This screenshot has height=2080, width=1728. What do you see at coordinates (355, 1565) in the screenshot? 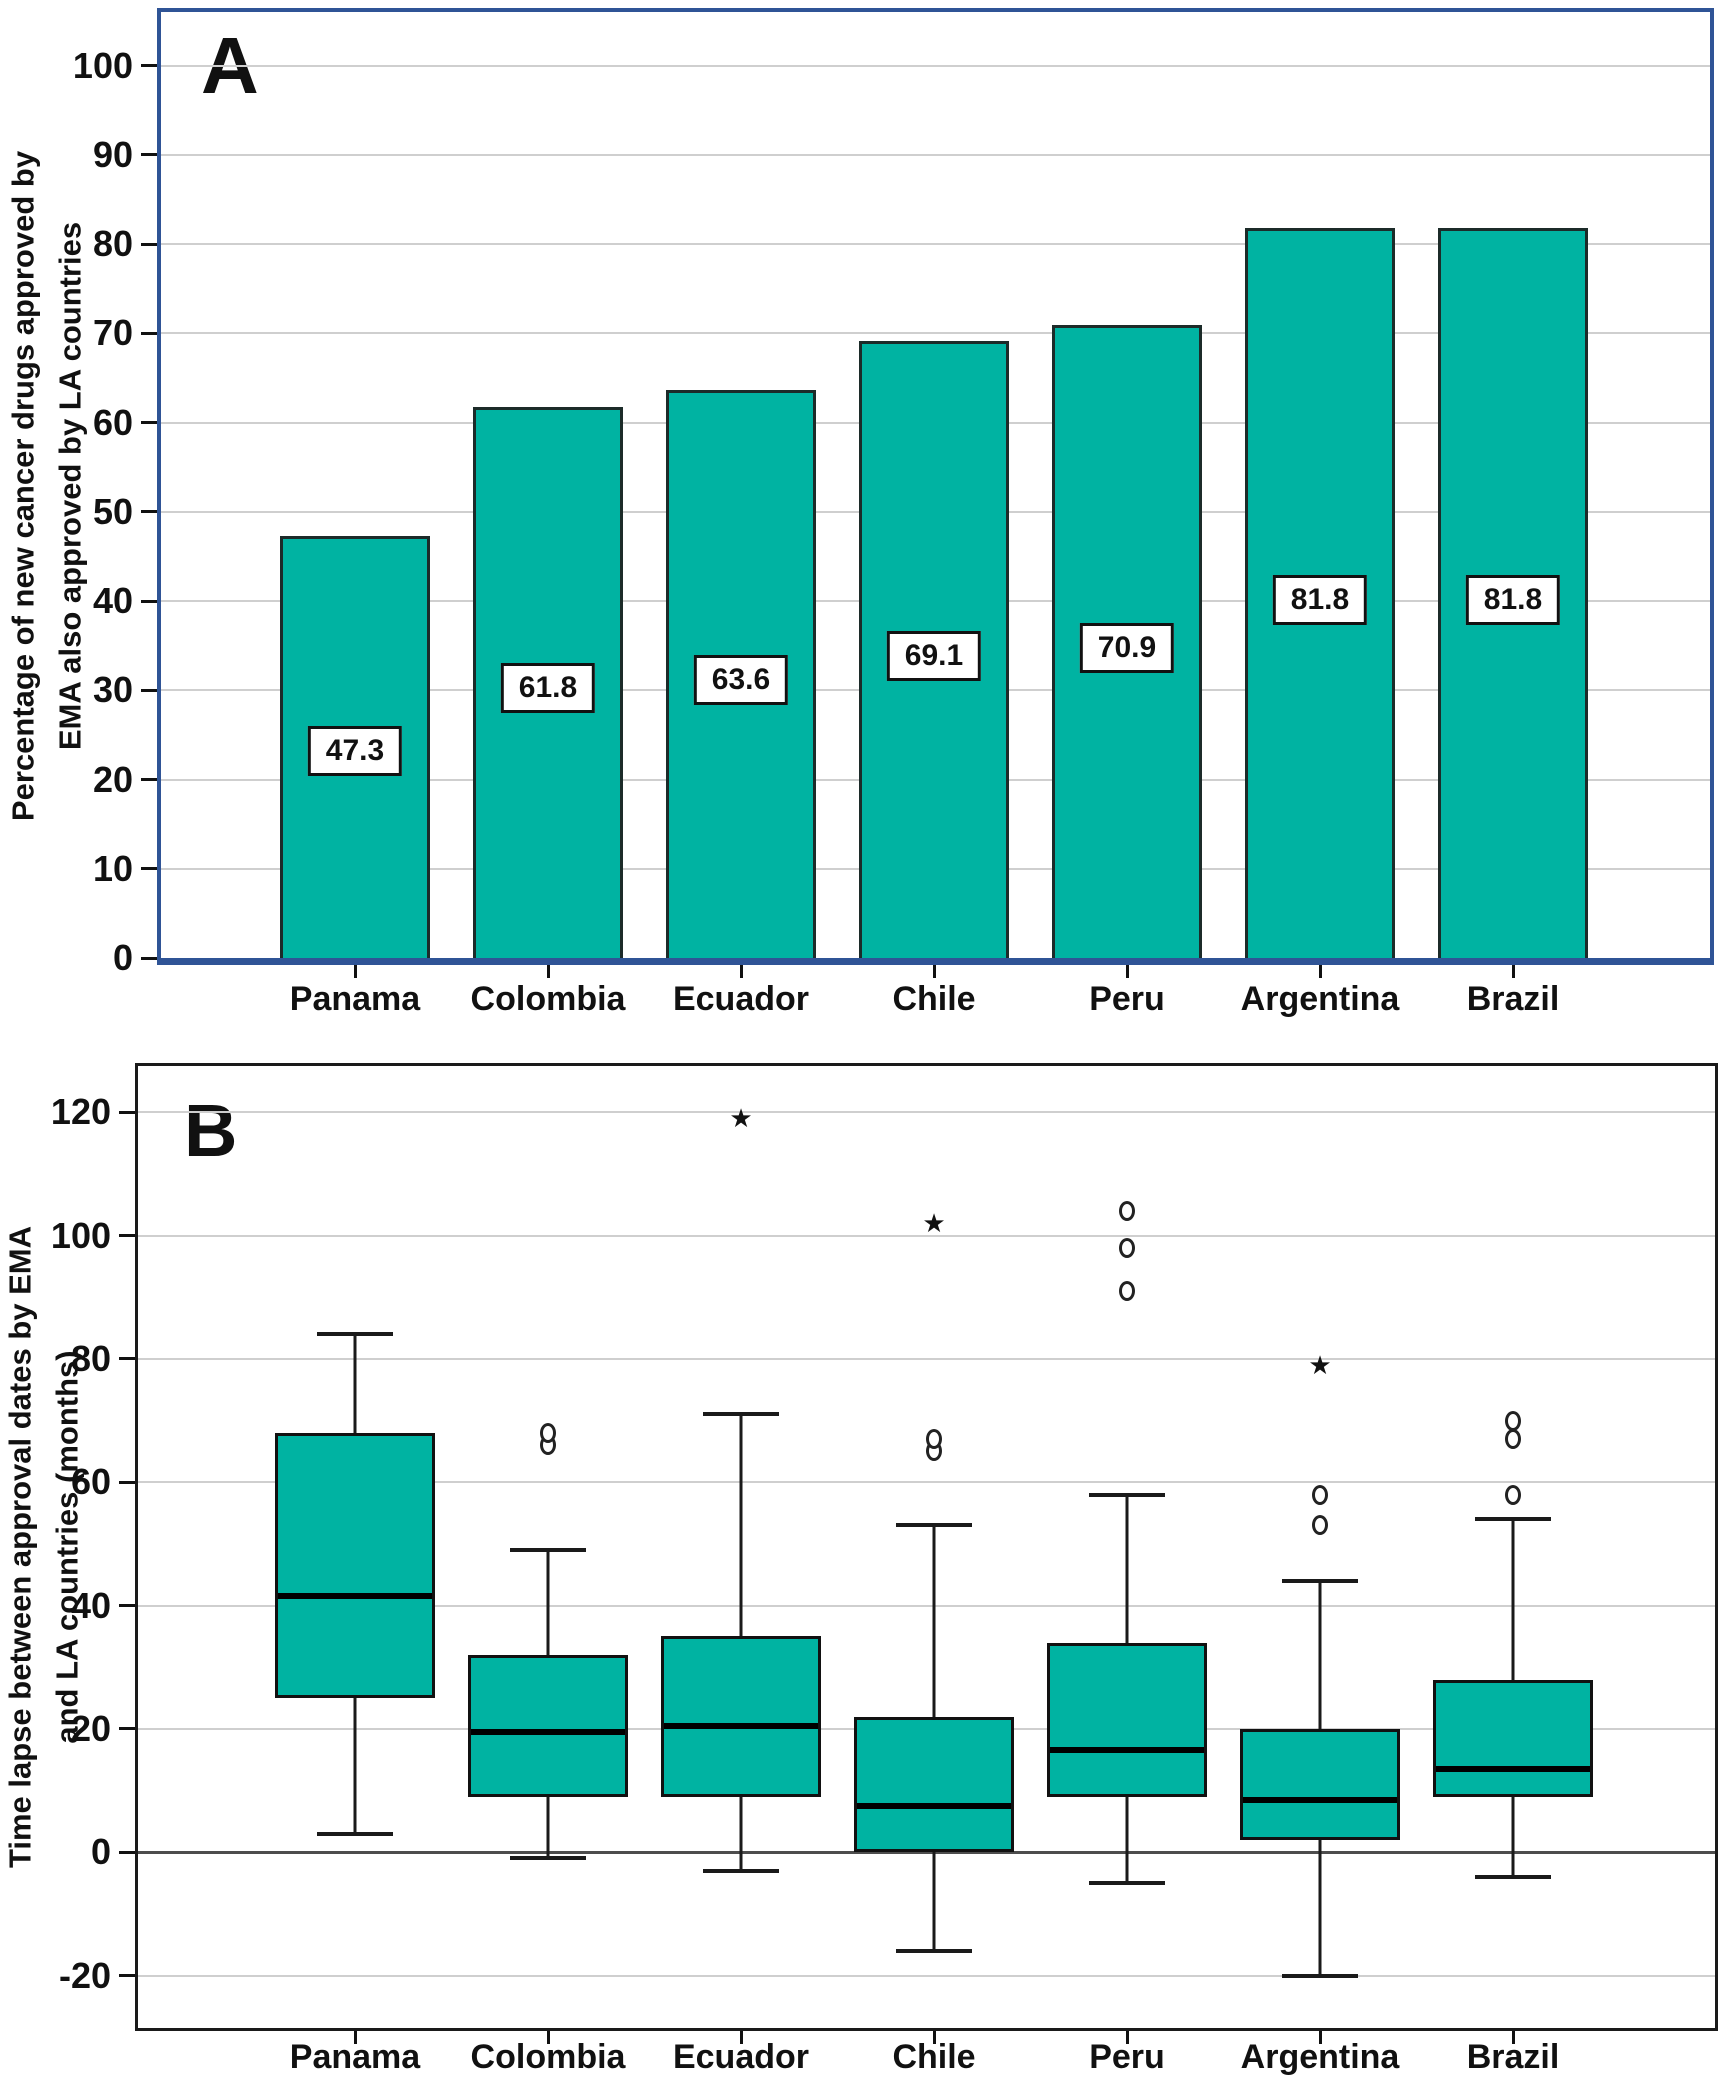
I see `iqr-box-panama` at bounding box center [355, 1565].